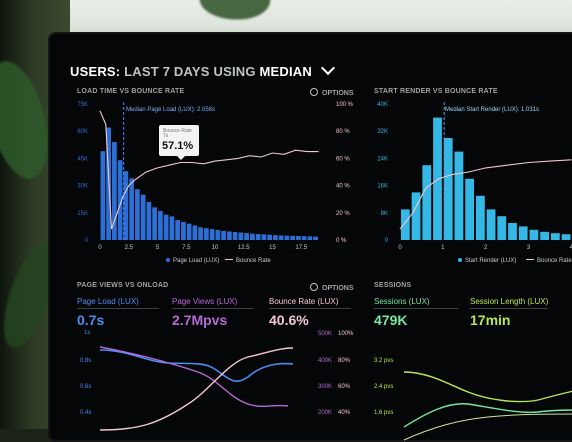 This screenshot has width=572, height=442. Describe the element at coordinates (177, 131) in the screenshot. I see `tooltip-label: Bounce Rate` at that location.